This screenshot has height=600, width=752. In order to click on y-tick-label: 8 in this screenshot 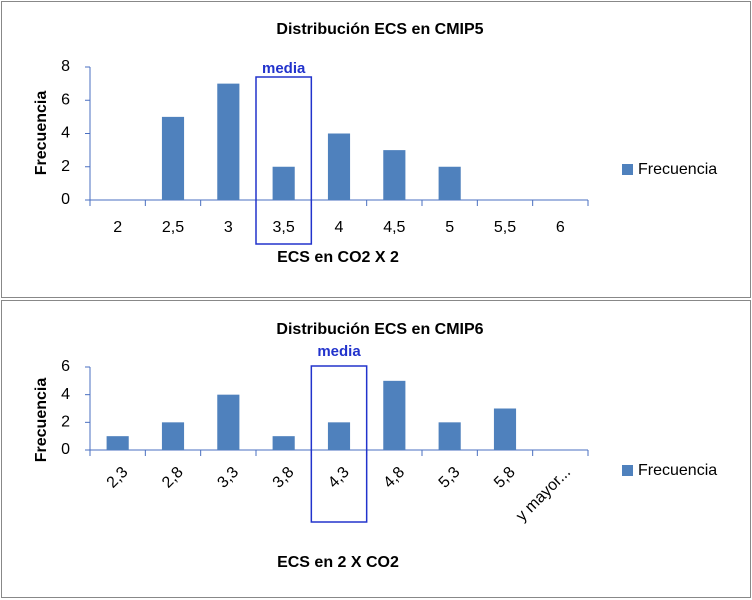, I will do `click(65, 66)`.